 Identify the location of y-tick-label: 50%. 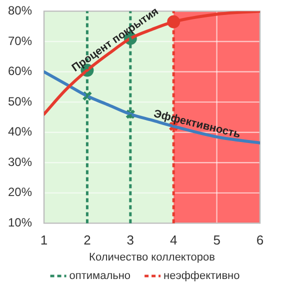
(20, 101).